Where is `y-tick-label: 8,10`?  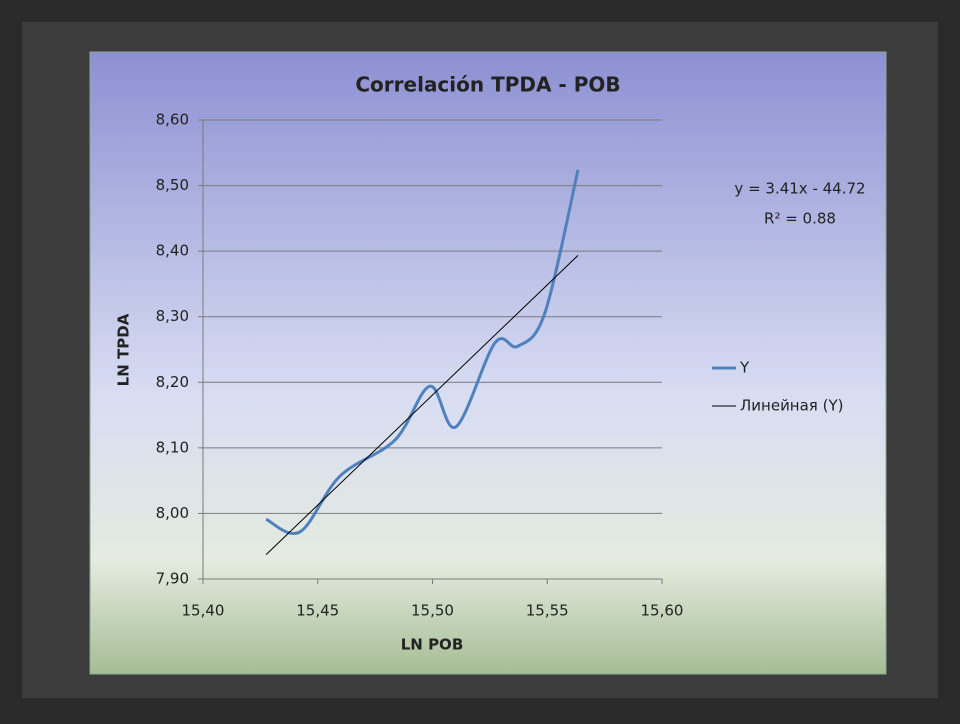
y-tick-label: 8,10 is located at coordinates (172, 447).